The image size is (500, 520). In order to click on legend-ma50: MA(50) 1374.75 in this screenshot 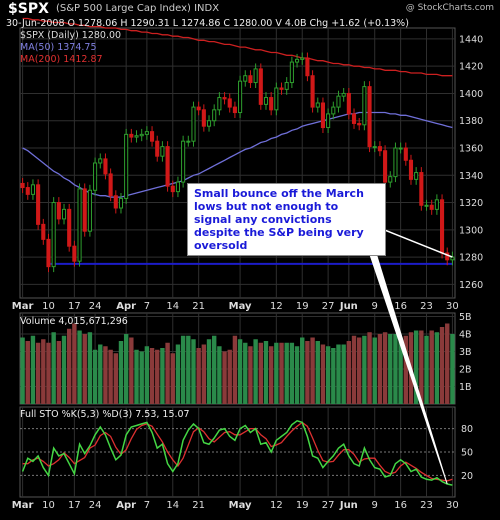, I will do `click(58, 47)`.